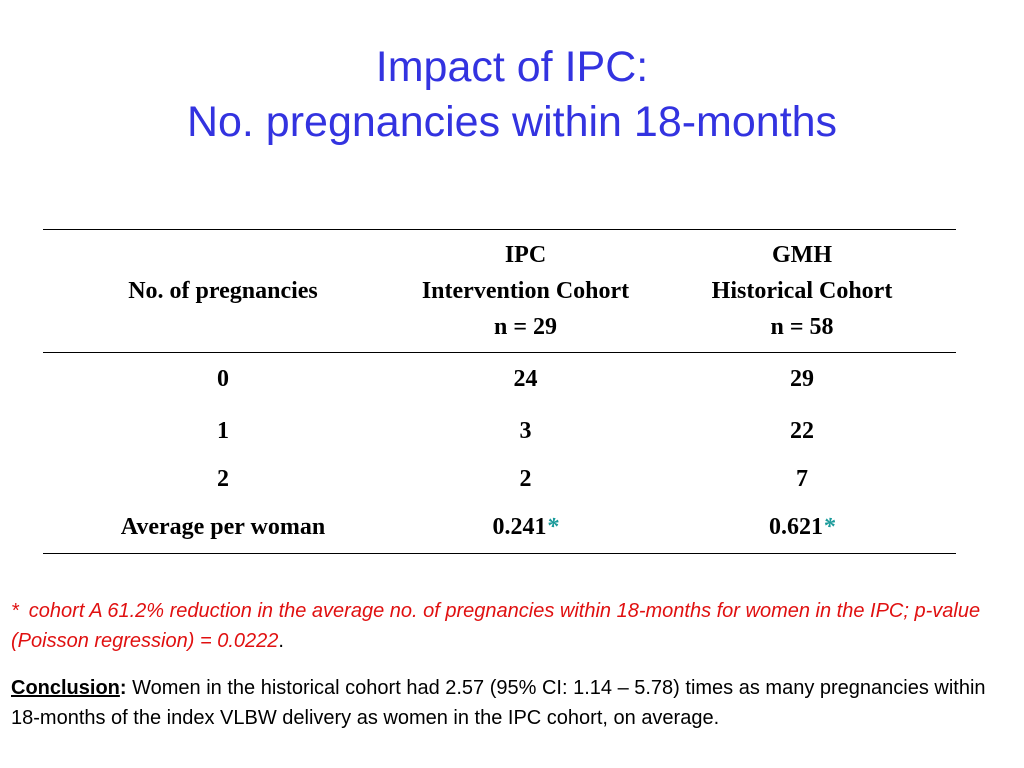 The width and height of the screenshot is (1024, 768). Describe the element at coordinates (525, 255) in the screenshot. I see `header-ipc-line1: IPC` at that location.